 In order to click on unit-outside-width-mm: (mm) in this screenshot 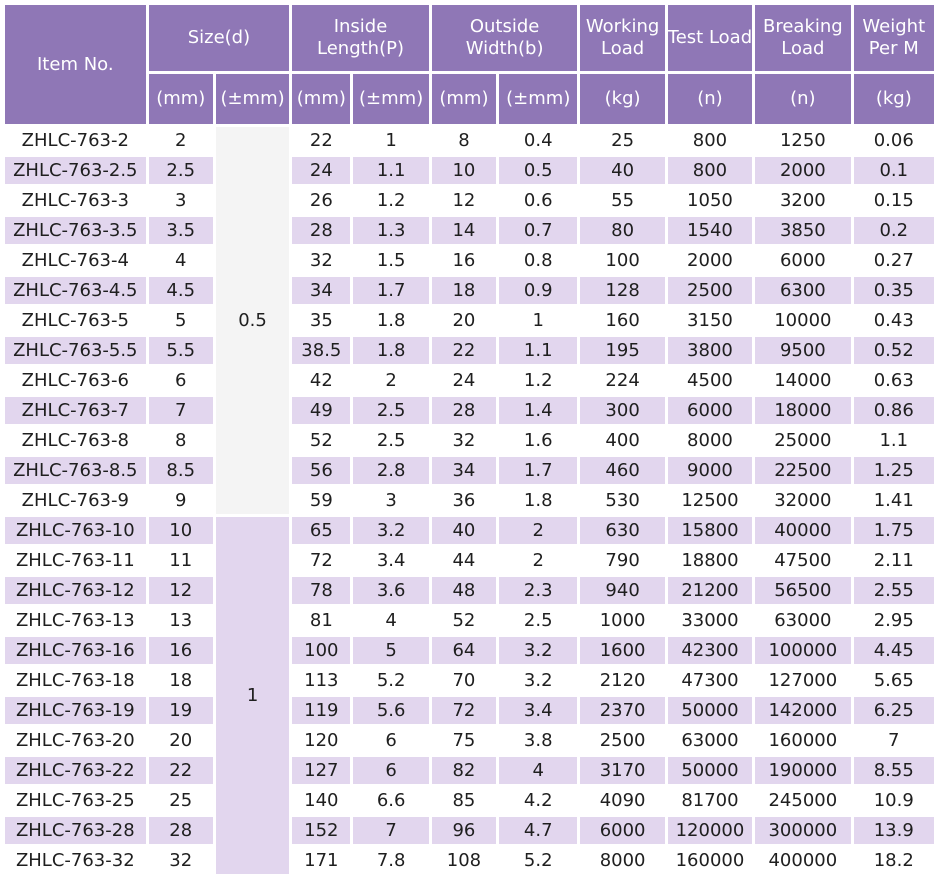, I will do `click(464, 99)`.